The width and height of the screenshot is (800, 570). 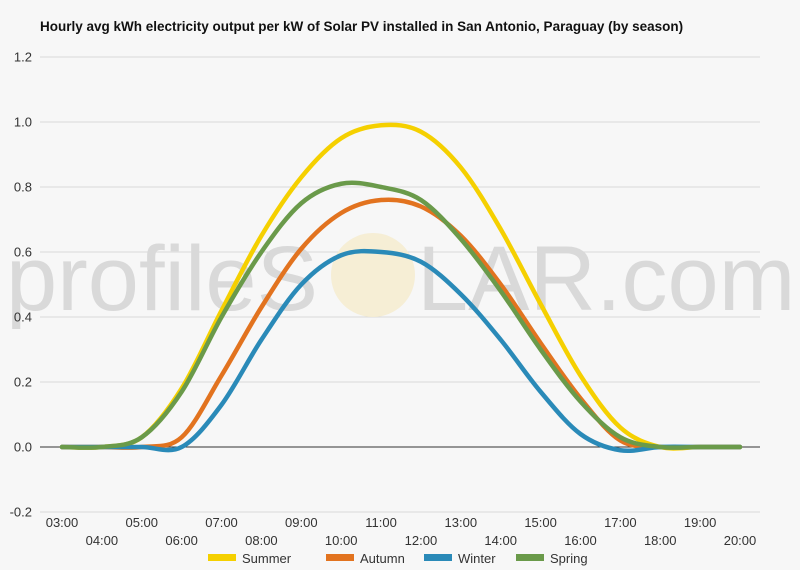 What do you see at coordinates (62, 522) in the screenshot?
I see `x-tick-label: 03:00` at bounding box center [62, 522].